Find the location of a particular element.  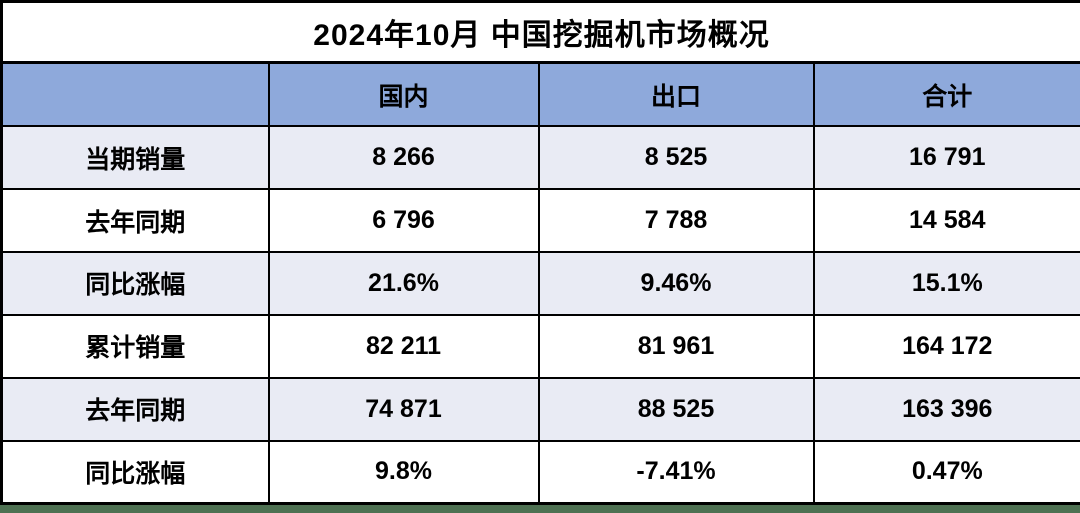

col-header-total: 合计 is located at coordinates (946, 94).